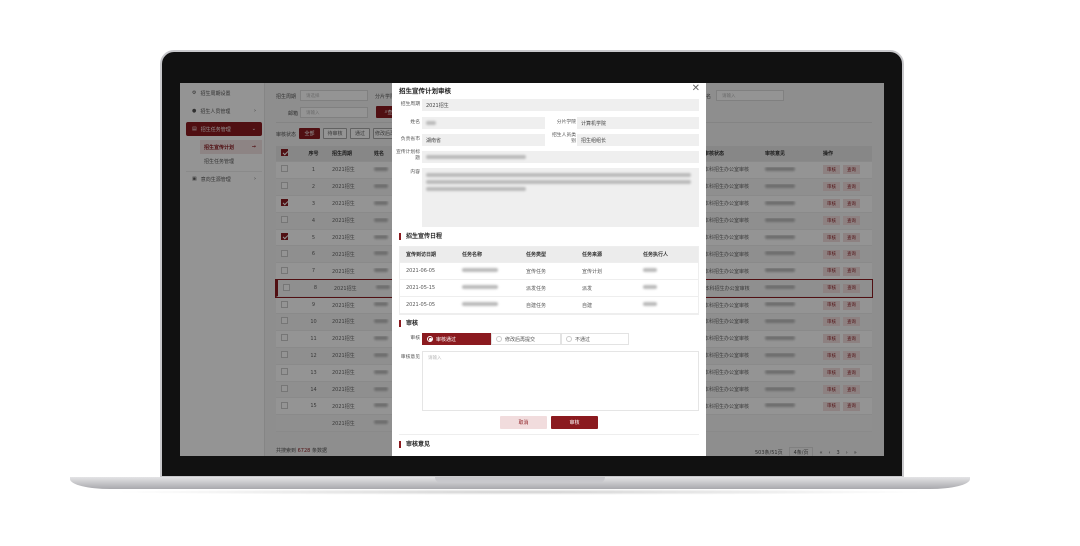  What do you see at coordinates (801, 451) in the screenshot?
I see `page-size-select: 4条/页` at bounding box center [801, 451].